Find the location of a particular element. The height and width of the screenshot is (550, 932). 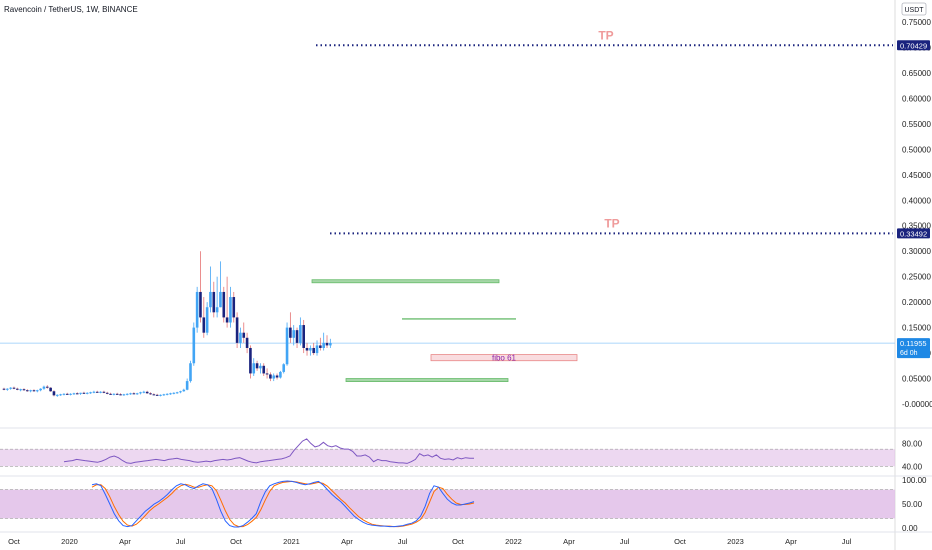

price-tick-label: 0.50000 is located at coordinates (916, 149).